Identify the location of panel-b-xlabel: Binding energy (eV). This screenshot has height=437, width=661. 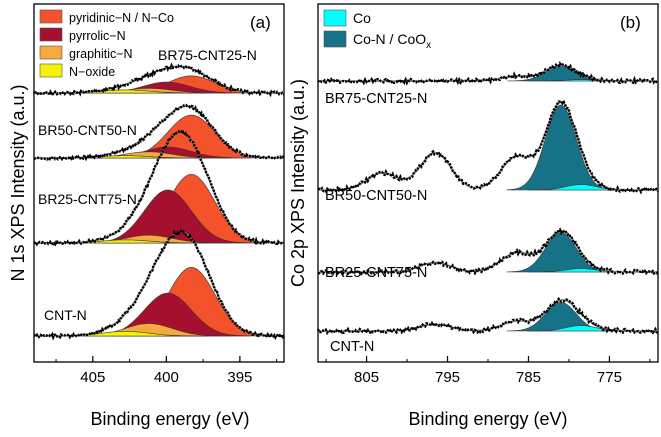
(487, 419).